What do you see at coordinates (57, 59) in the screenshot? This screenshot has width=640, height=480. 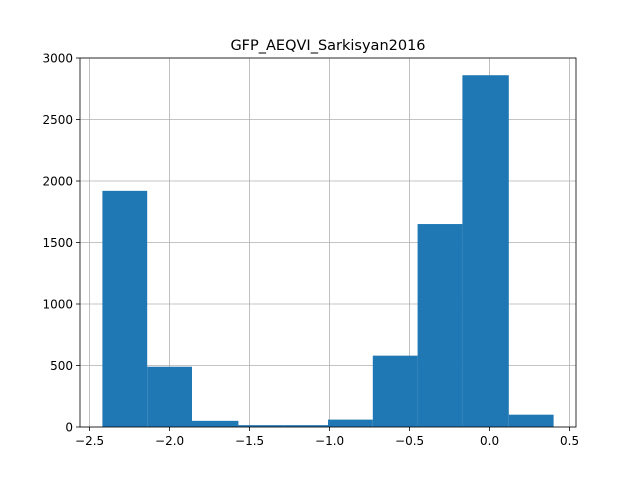 I see `y-tick-label: 3000` at bounding box center [57, 59].